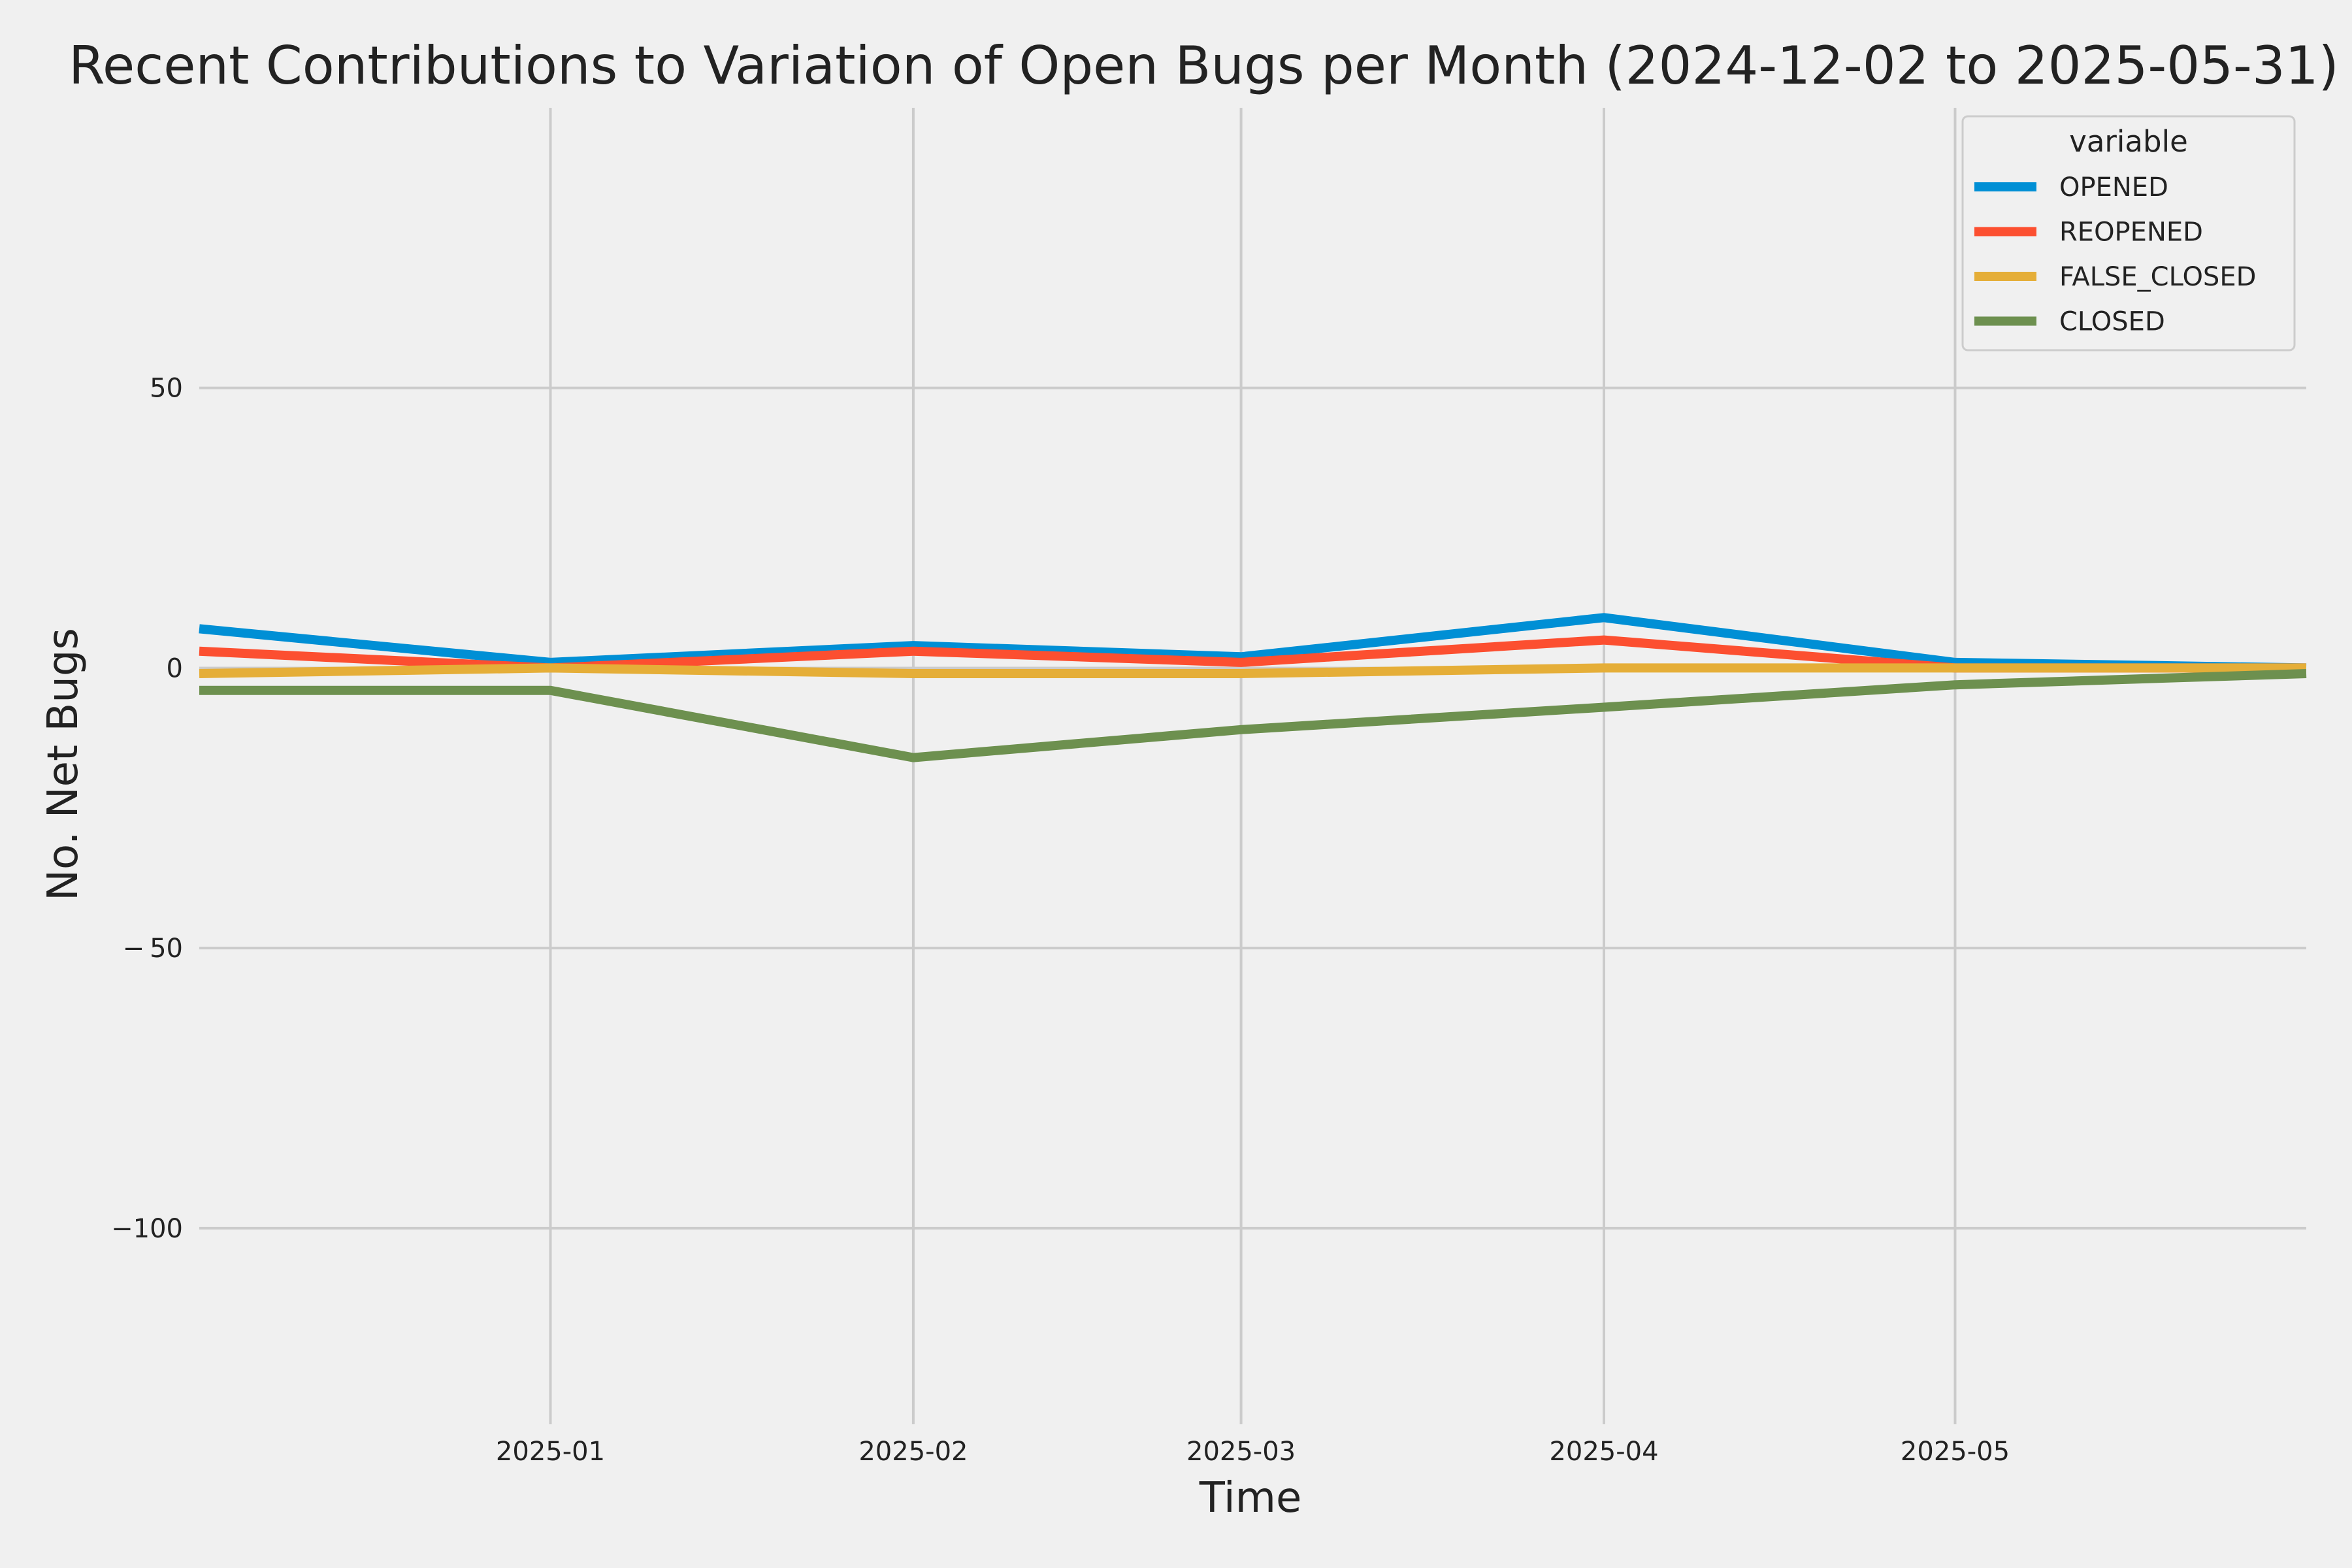  I want to click on x-tick-label: 2025-04, so click(1603, 1452).